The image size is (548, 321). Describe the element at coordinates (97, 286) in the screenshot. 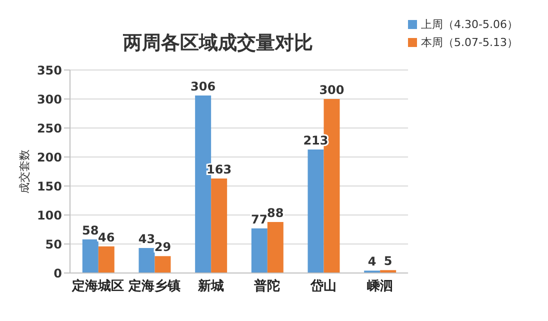

I see `x-tick-label: 定海城区` at that location.